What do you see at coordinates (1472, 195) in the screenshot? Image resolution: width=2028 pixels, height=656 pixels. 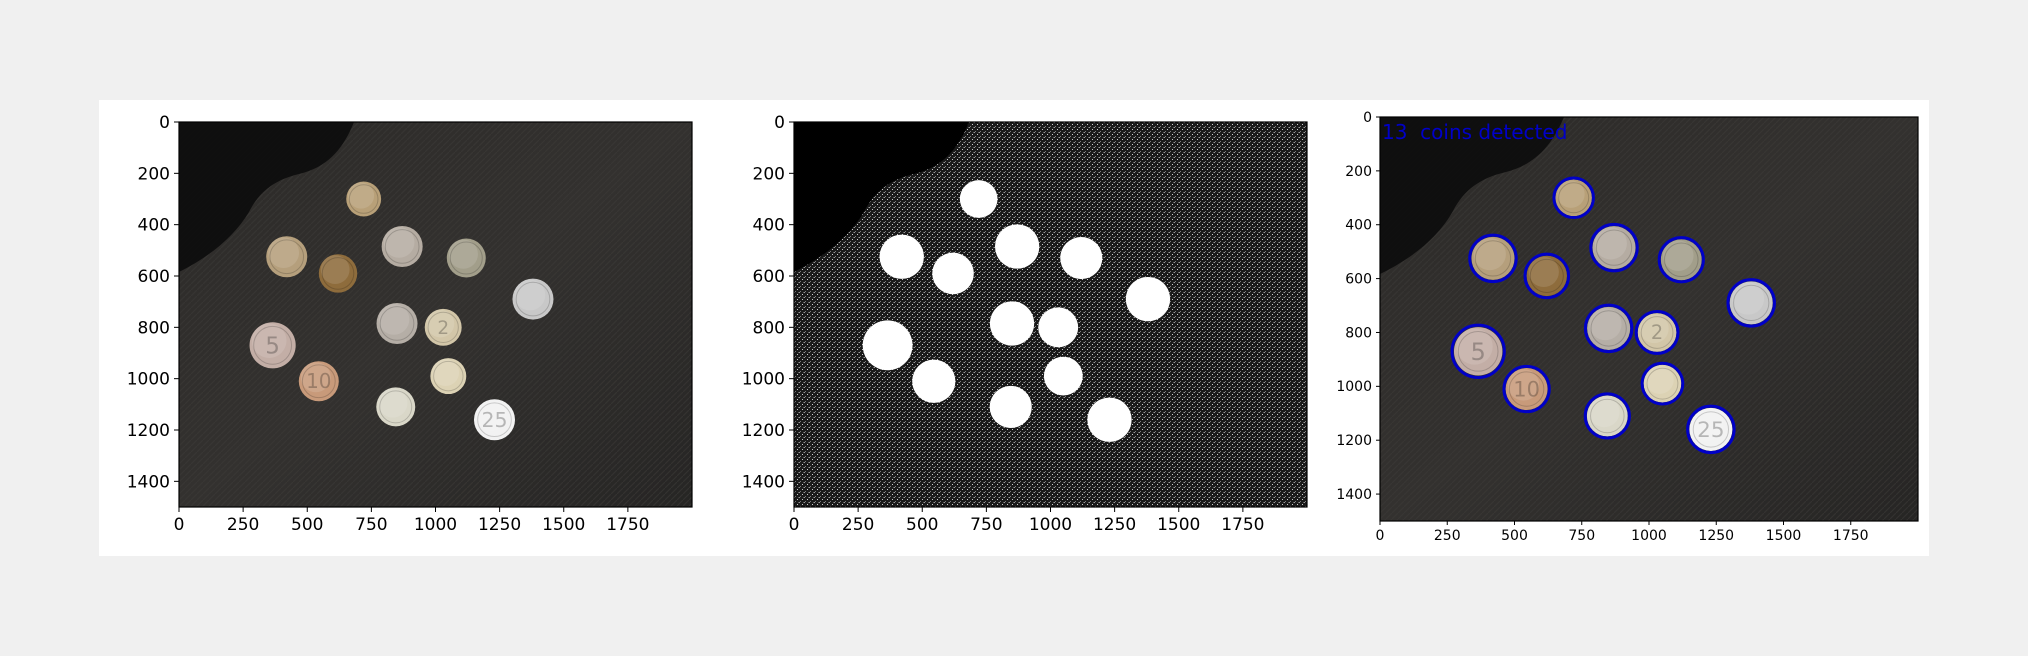 I see `shadow-region` at bounding box center [1472, 195].